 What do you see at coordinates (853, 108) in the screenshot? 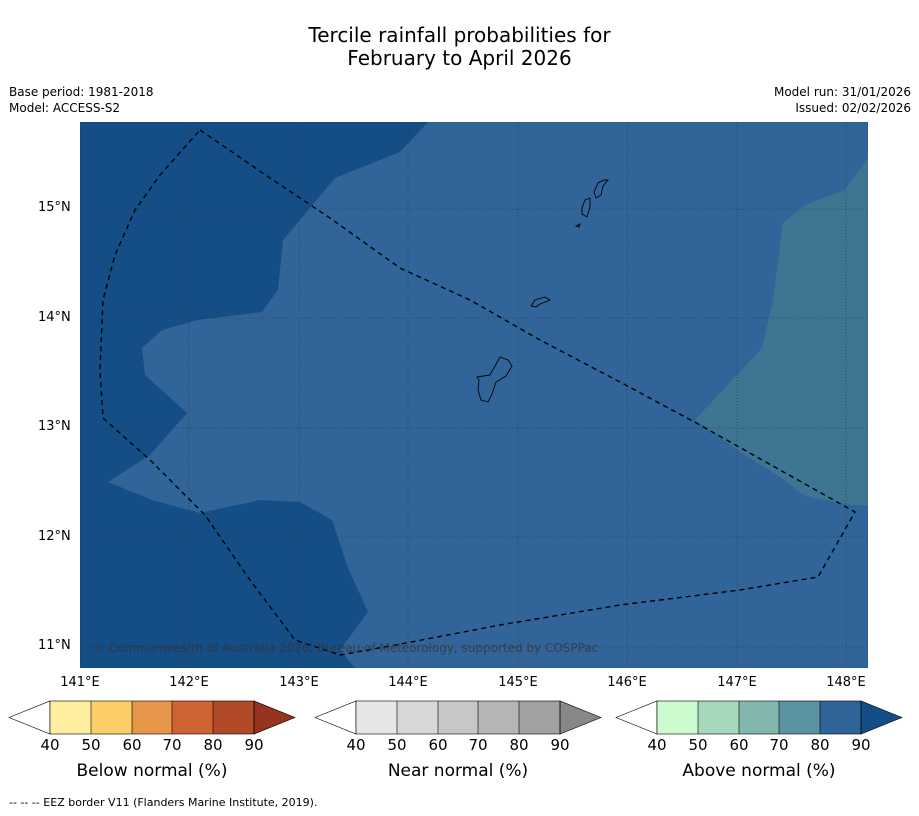
I see `issued-date: Issued: 02/02/2026` at bounding box center [853, 108].